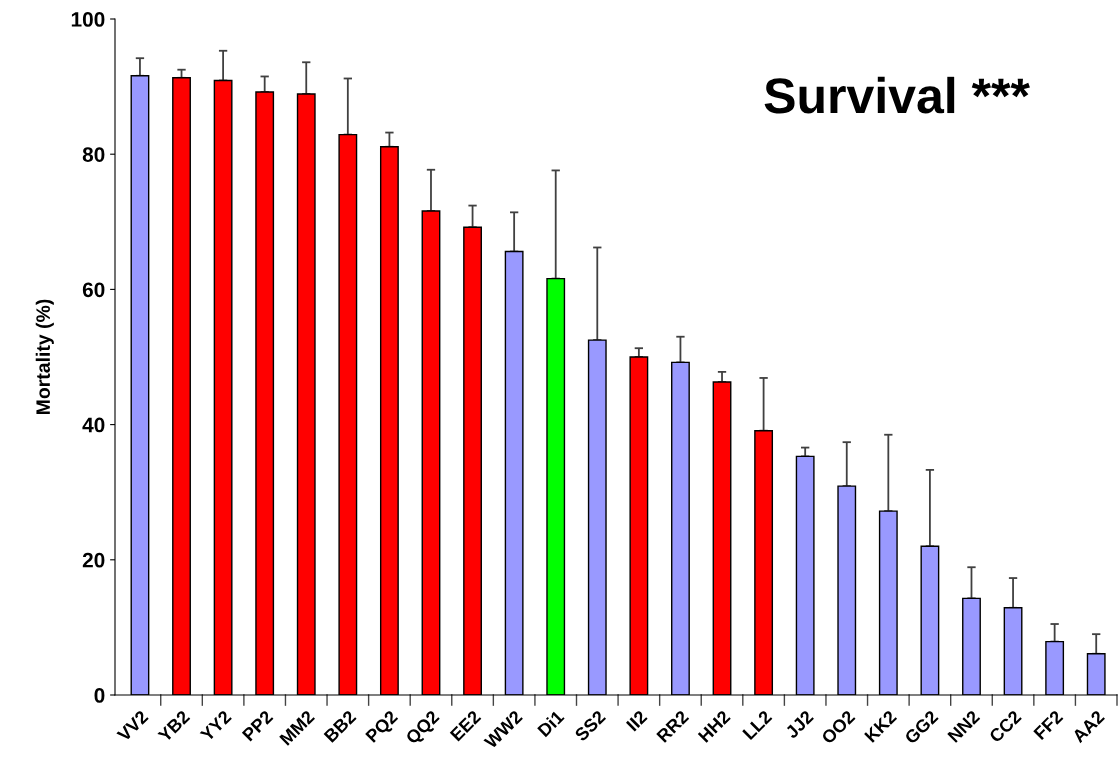 The image size is (1119, 771). I want to click on text: Survival ***, so click(897, 95).